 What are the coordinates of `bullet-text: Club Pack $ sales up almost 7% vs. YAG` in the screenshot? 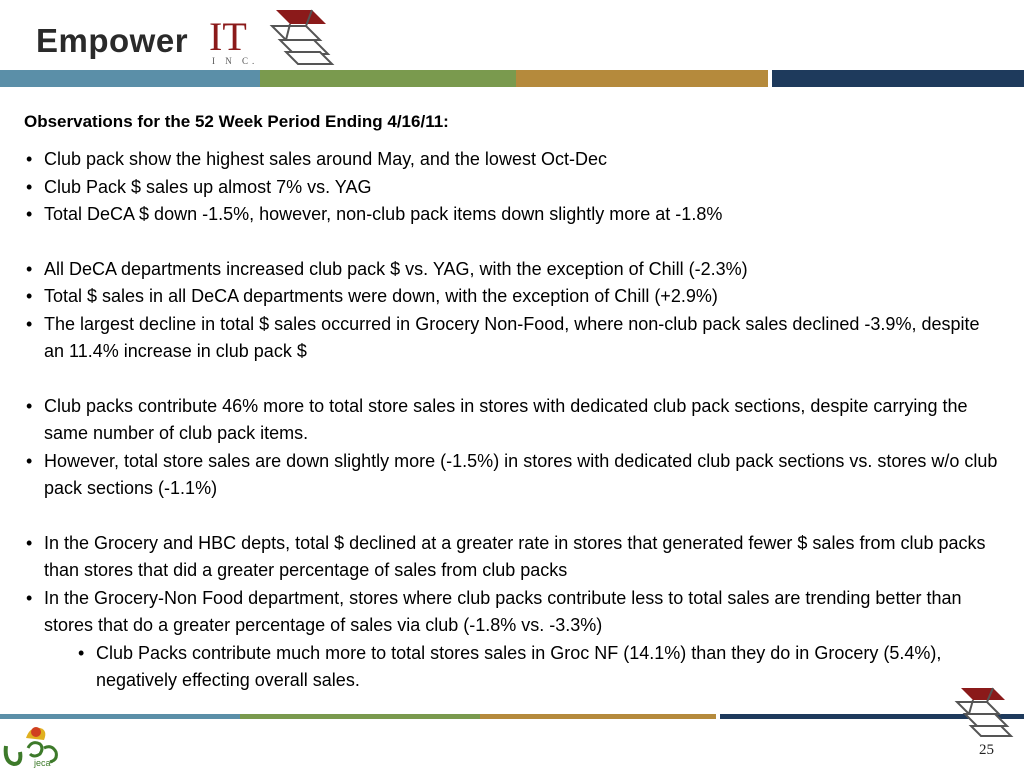 It's located at (208, 186).